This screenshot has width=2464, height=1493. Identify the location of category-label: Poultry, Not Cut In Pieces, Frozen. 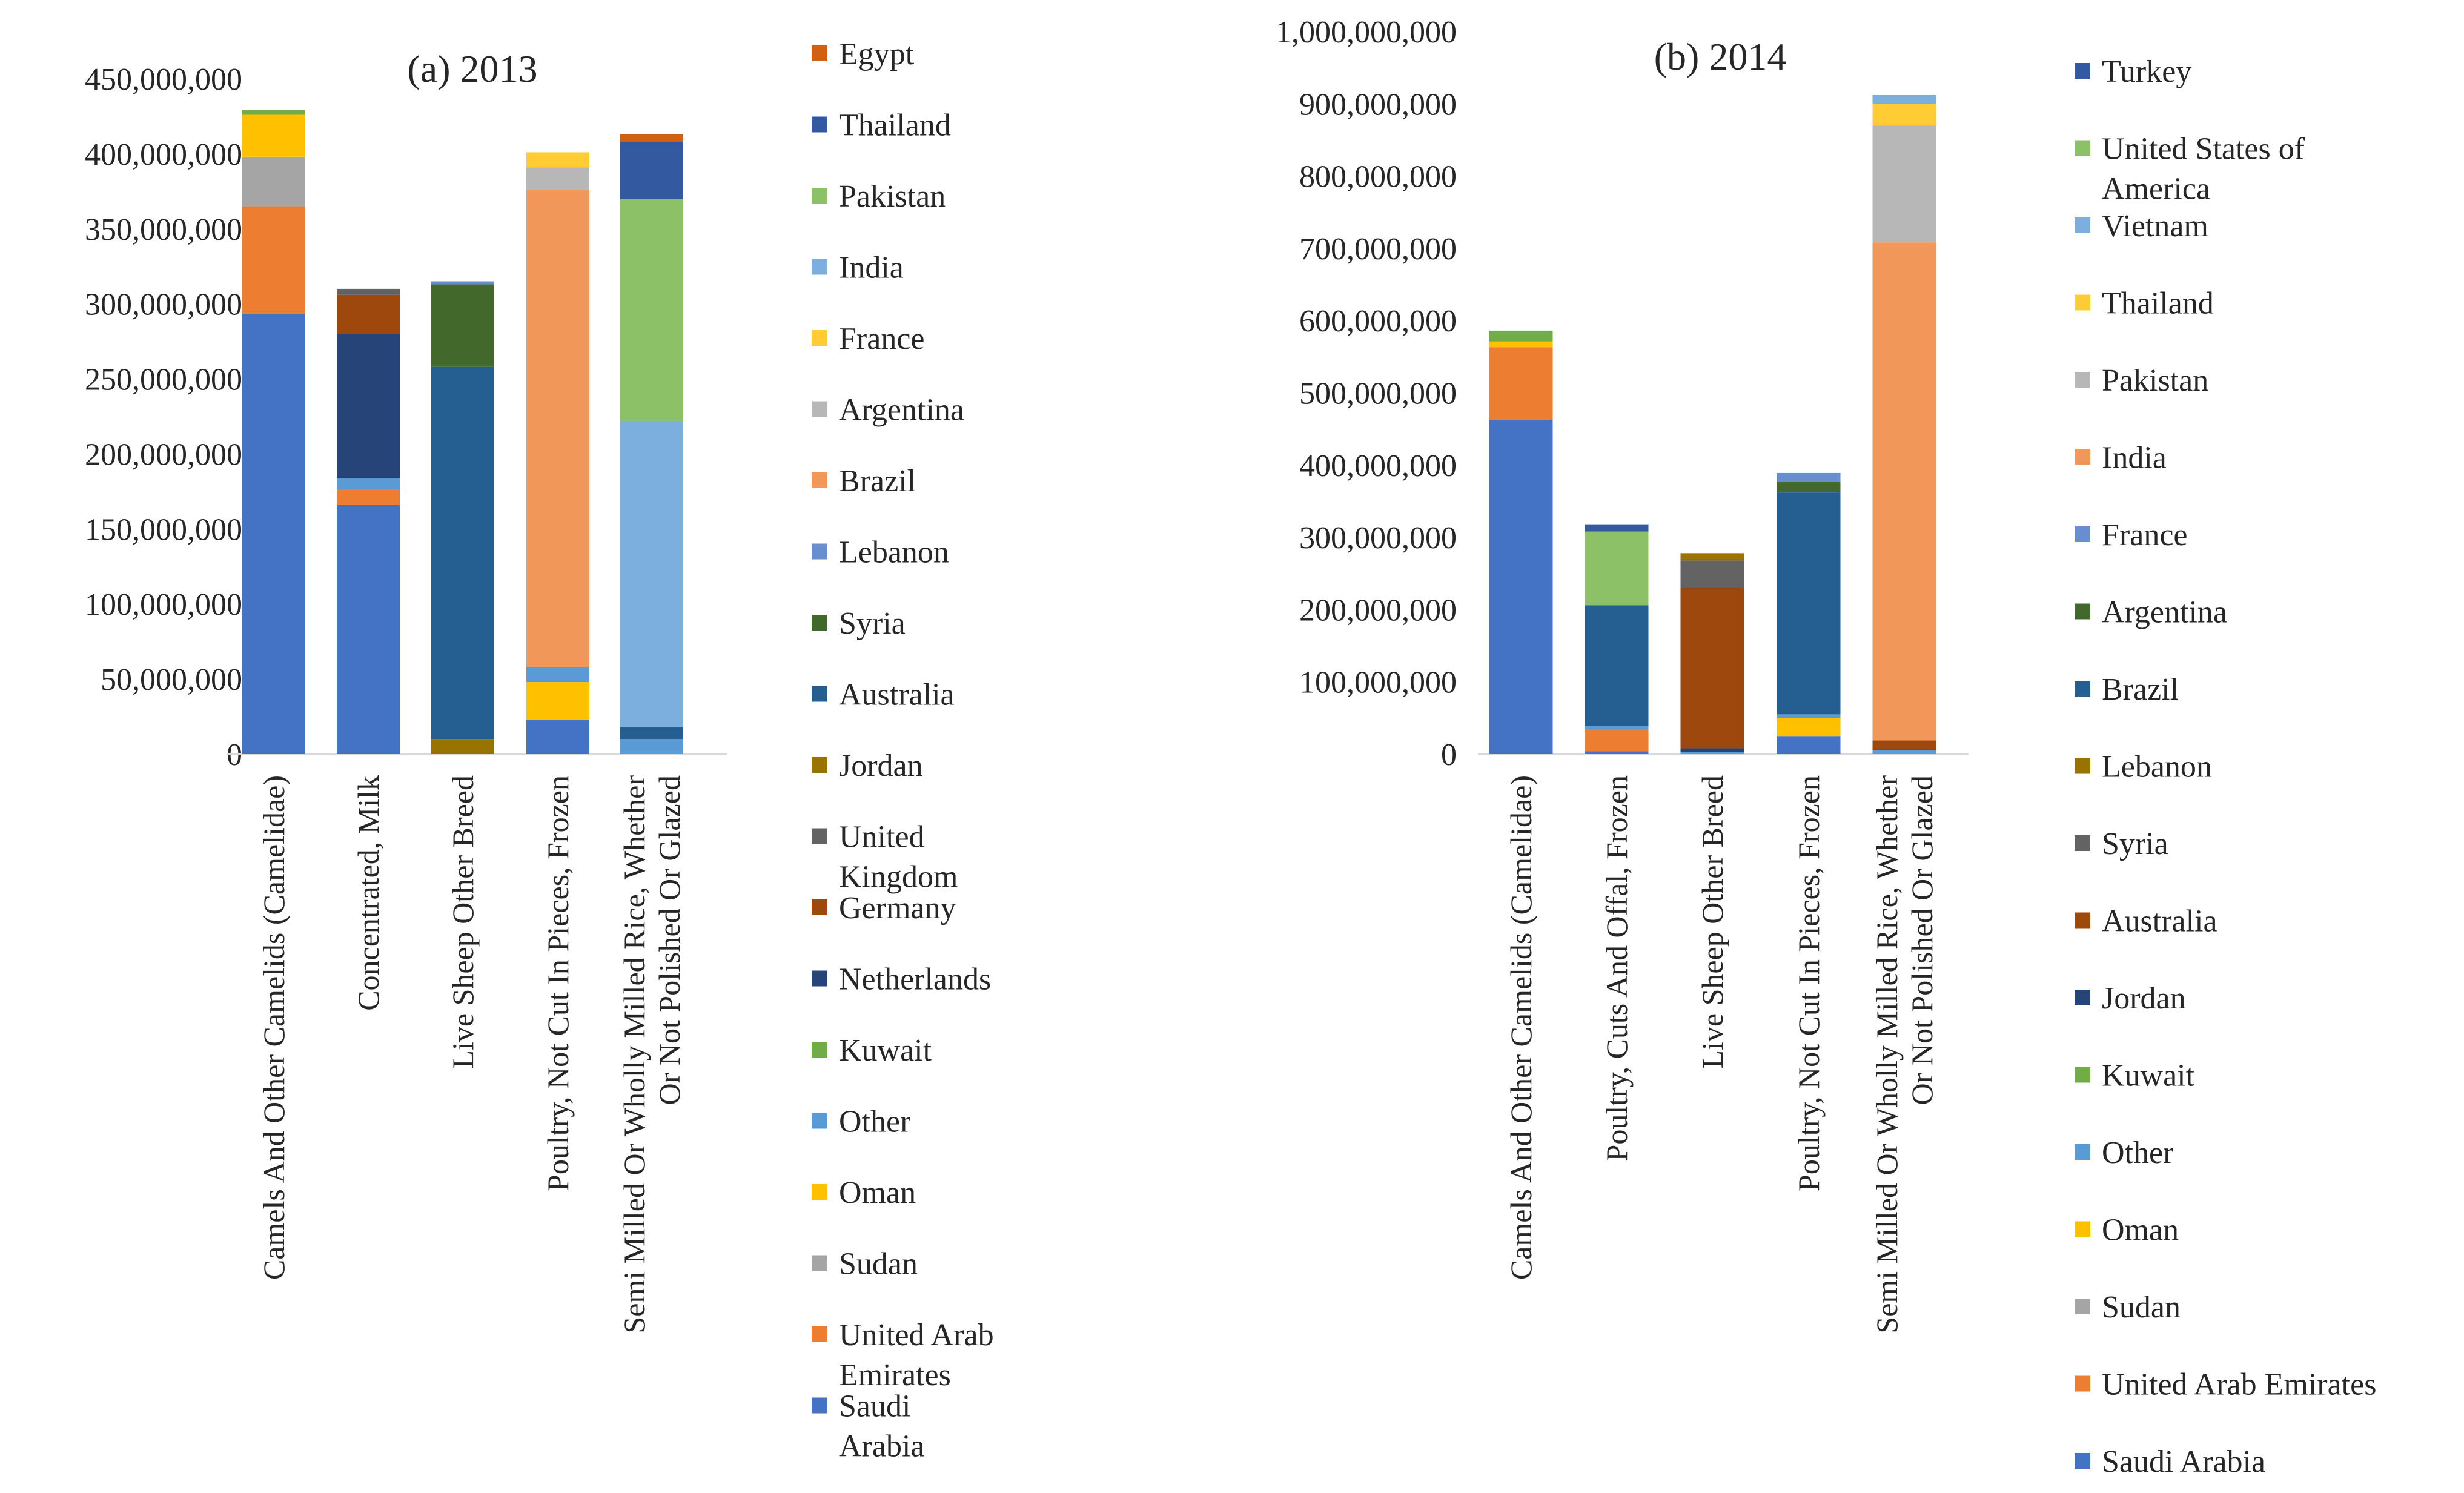
(1809, 983).